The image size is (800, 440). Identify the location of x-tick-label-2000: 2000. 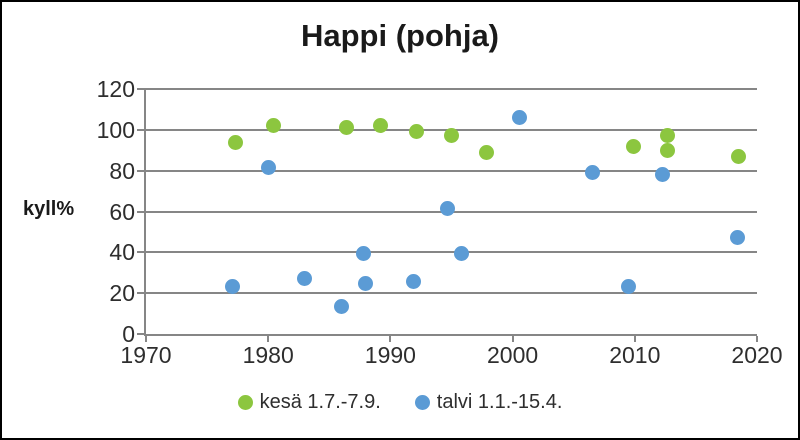
(513, 355).